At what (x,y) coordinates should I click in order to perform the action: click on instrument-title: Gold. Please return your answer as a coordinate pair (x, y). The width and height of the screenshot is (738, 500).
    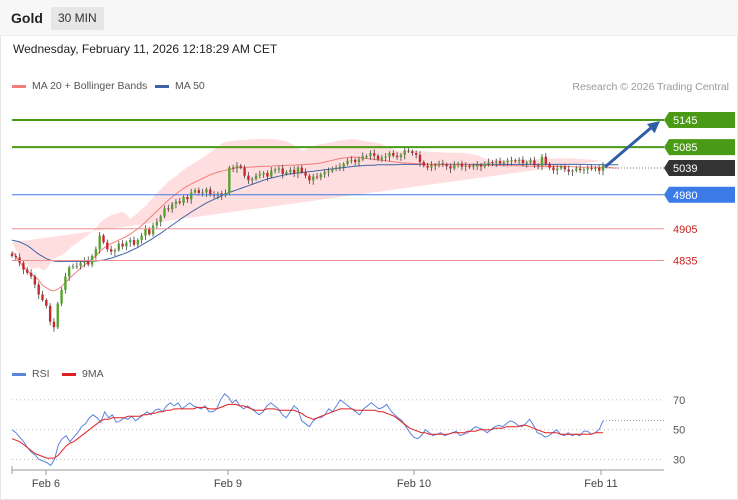
    Looking at the image, I should click on (27, 18).